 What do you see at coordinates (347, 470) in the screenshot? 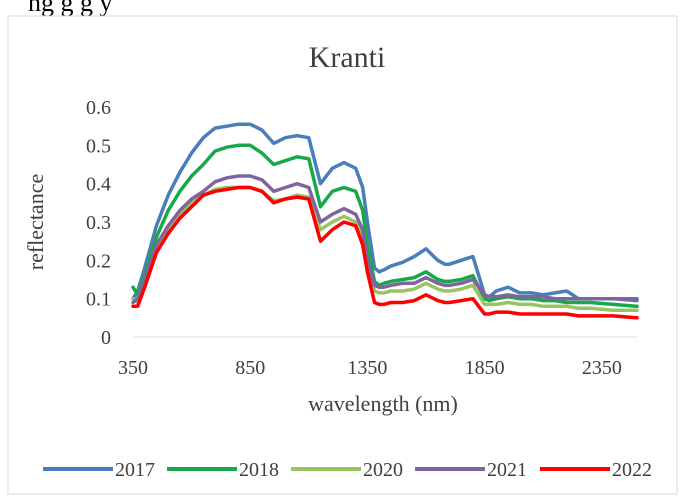
I see `legend: 2017 2018 2020 2021 2022` at bounding box center [347, 470].